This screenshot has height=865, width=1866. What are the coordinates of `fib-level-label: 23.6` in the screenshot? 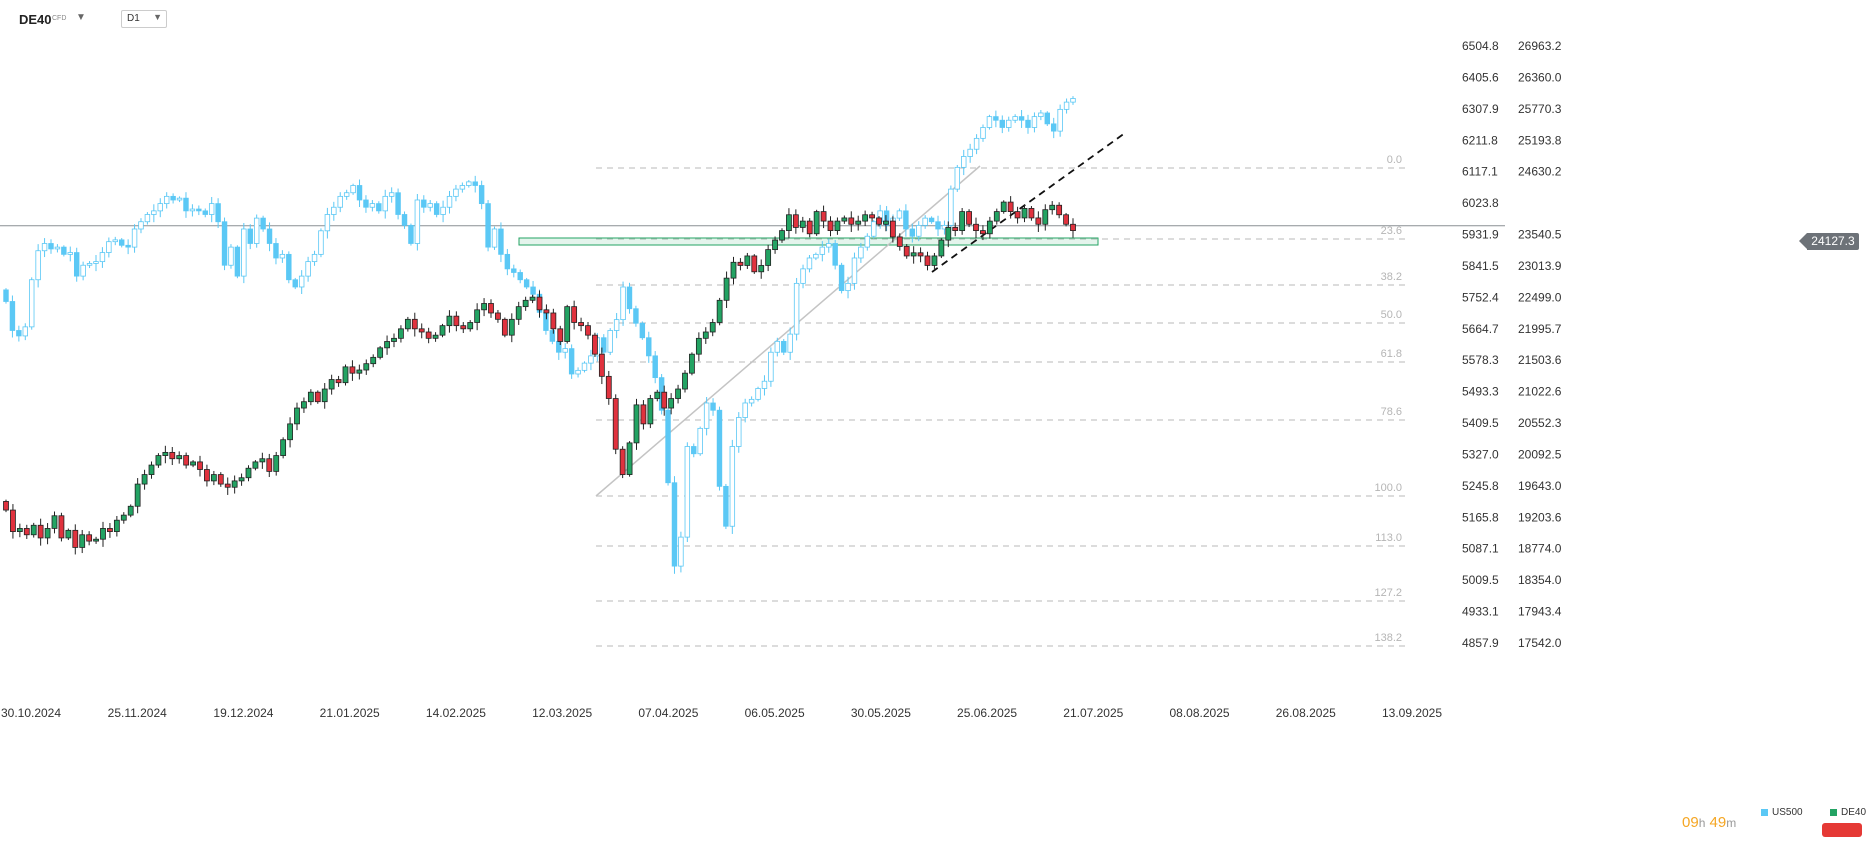 It's located at (1391, 231).